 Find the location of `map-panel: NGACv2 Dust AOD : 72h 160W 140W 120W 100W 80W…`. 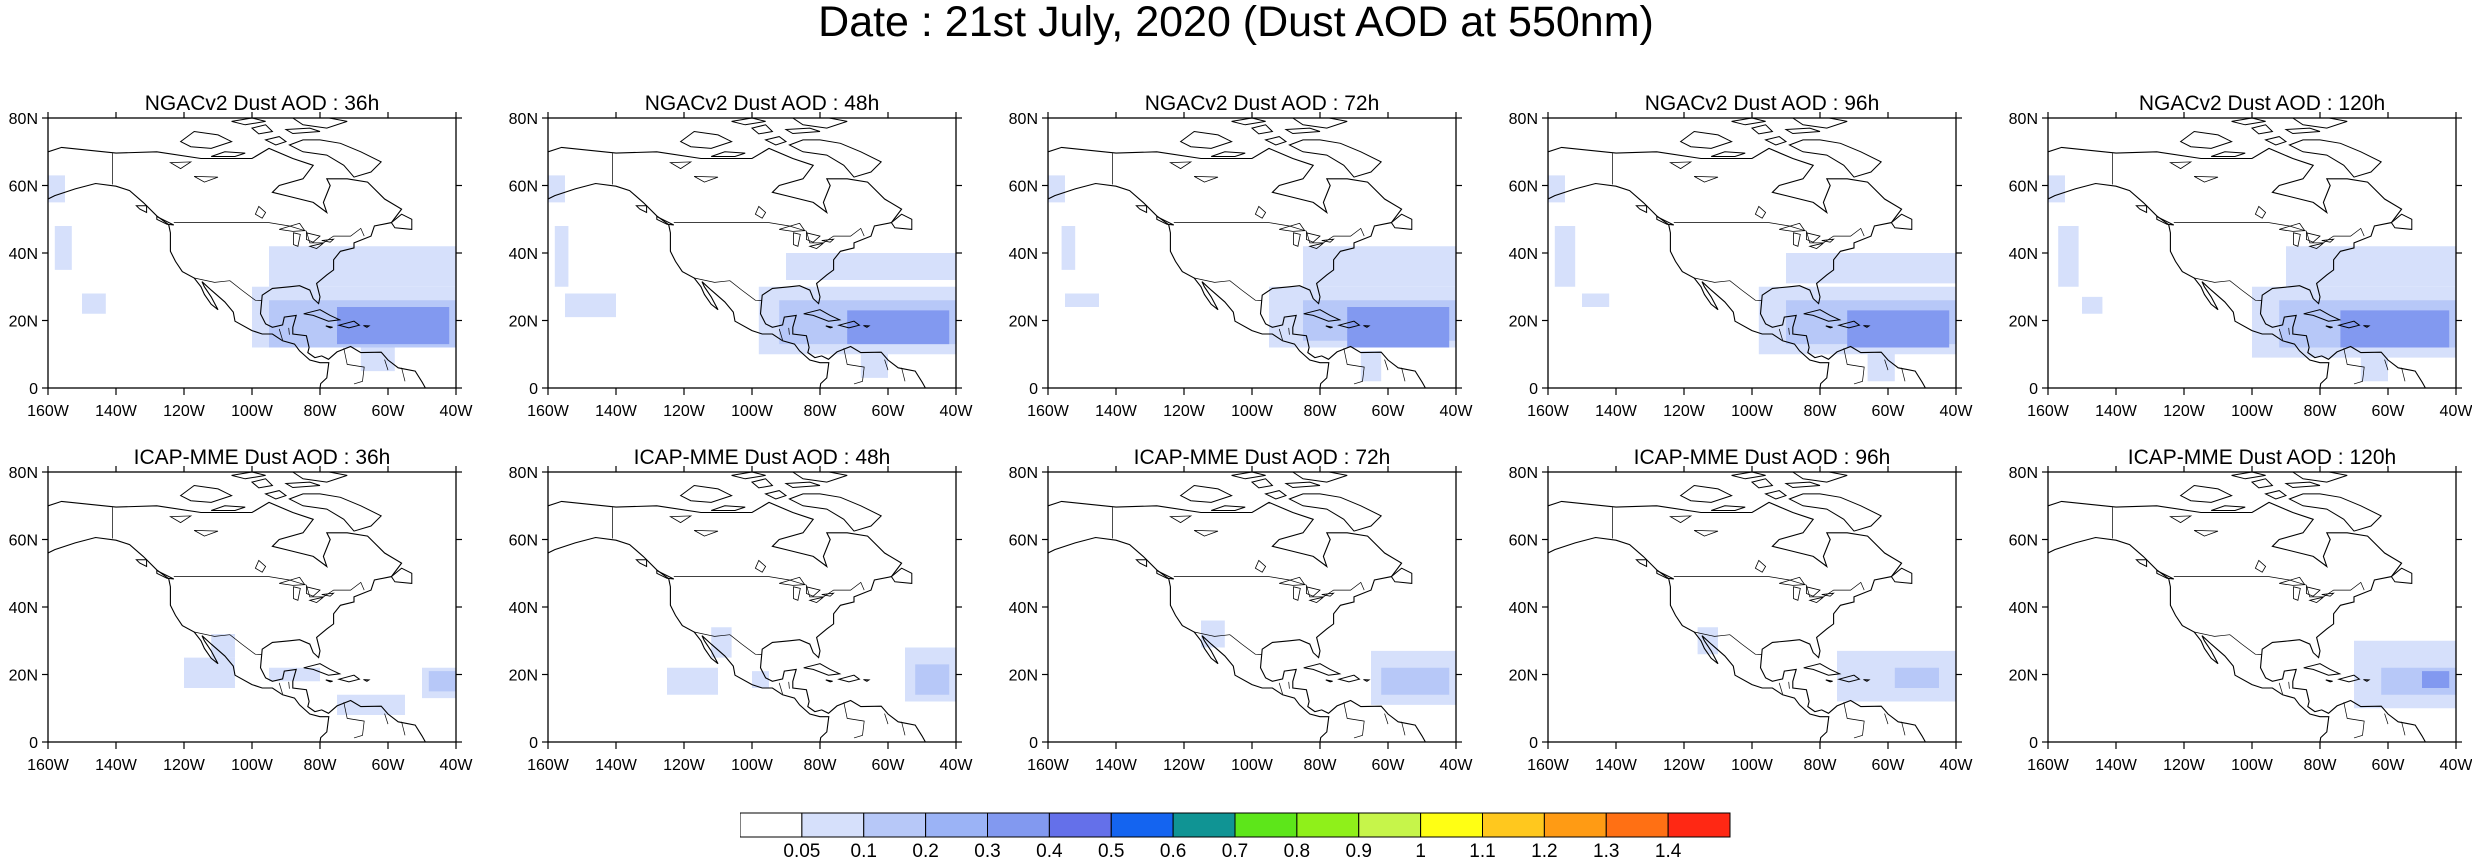

map-panel: NGACv2 Dust AOD : 72h 160W 140W 120W 100W 80W… is located at coordinates (1260, 262).